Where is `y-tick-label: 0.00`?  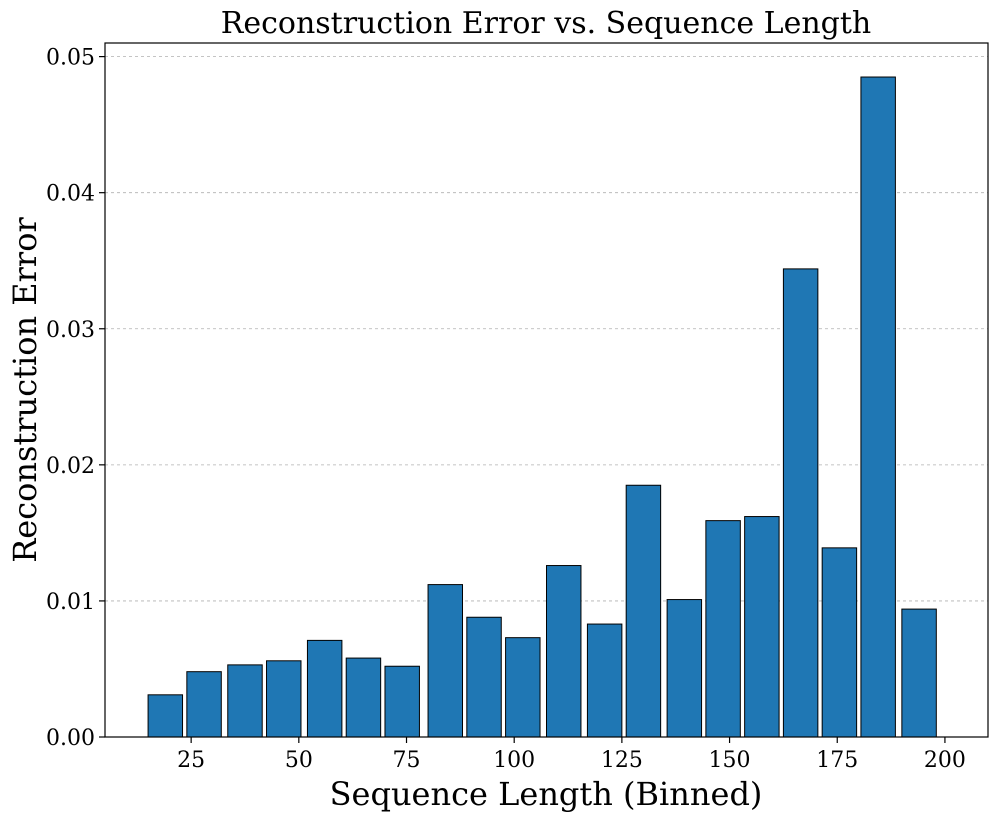 y-tick-label: 0.00 is located at coordinates (70, 738).